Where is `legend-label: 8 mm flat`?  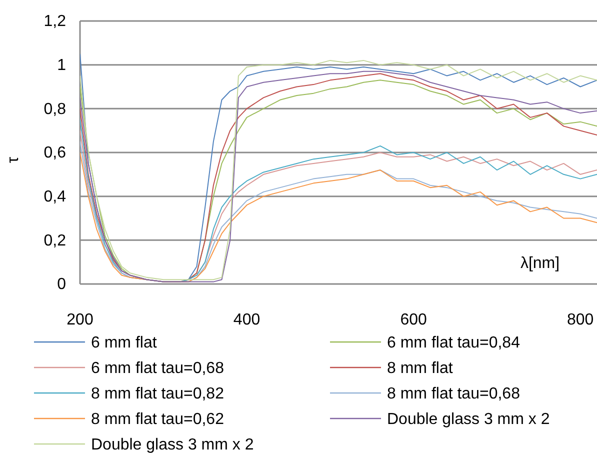 legend-label: 8 mm flat is located at coordinates (420, 368).